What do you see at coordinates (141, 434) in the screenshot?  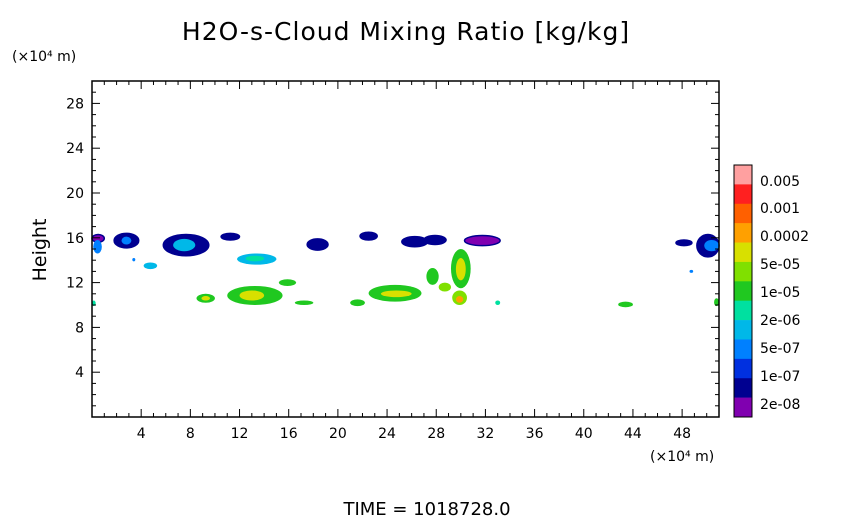 I see `x-tick-label: 4` at bounding box center [141, 434].